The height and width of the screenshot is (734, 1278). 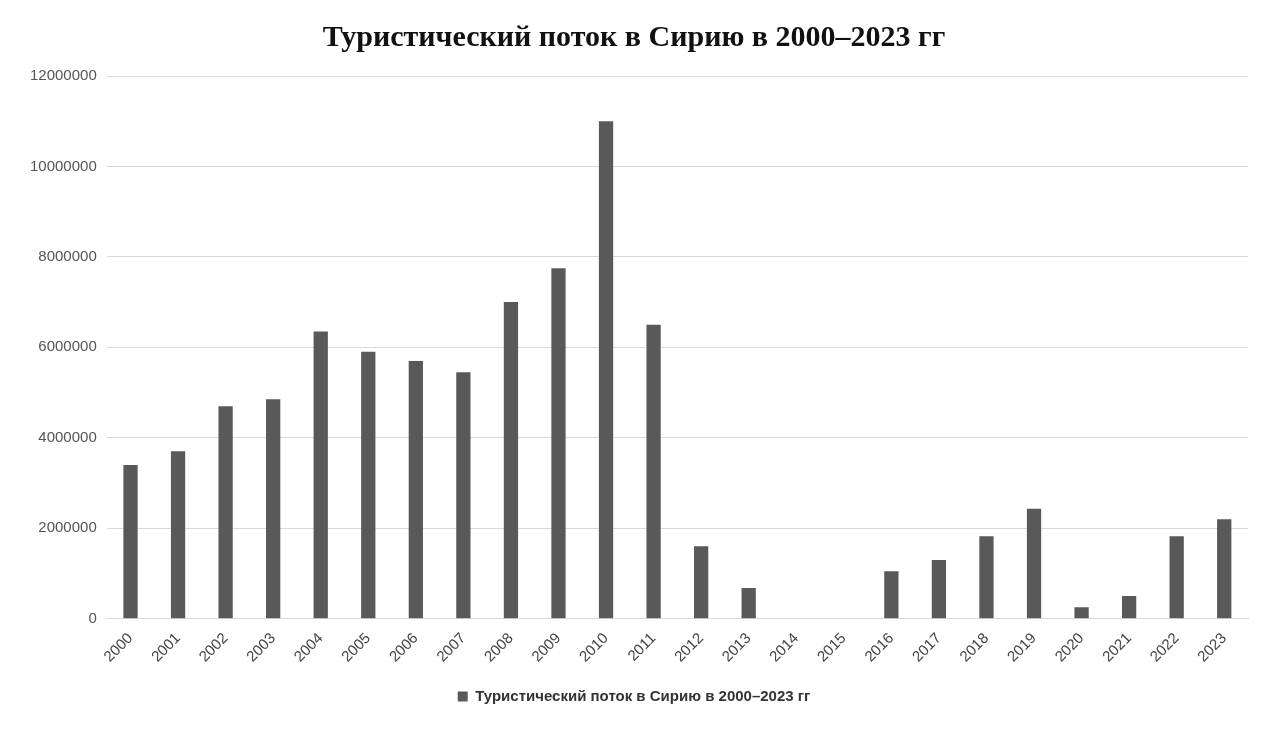 What do you see at coordinates (63, 75) in the screenshot?
I see `y-tick-label: 12000000` at bounding box center [63, 75].